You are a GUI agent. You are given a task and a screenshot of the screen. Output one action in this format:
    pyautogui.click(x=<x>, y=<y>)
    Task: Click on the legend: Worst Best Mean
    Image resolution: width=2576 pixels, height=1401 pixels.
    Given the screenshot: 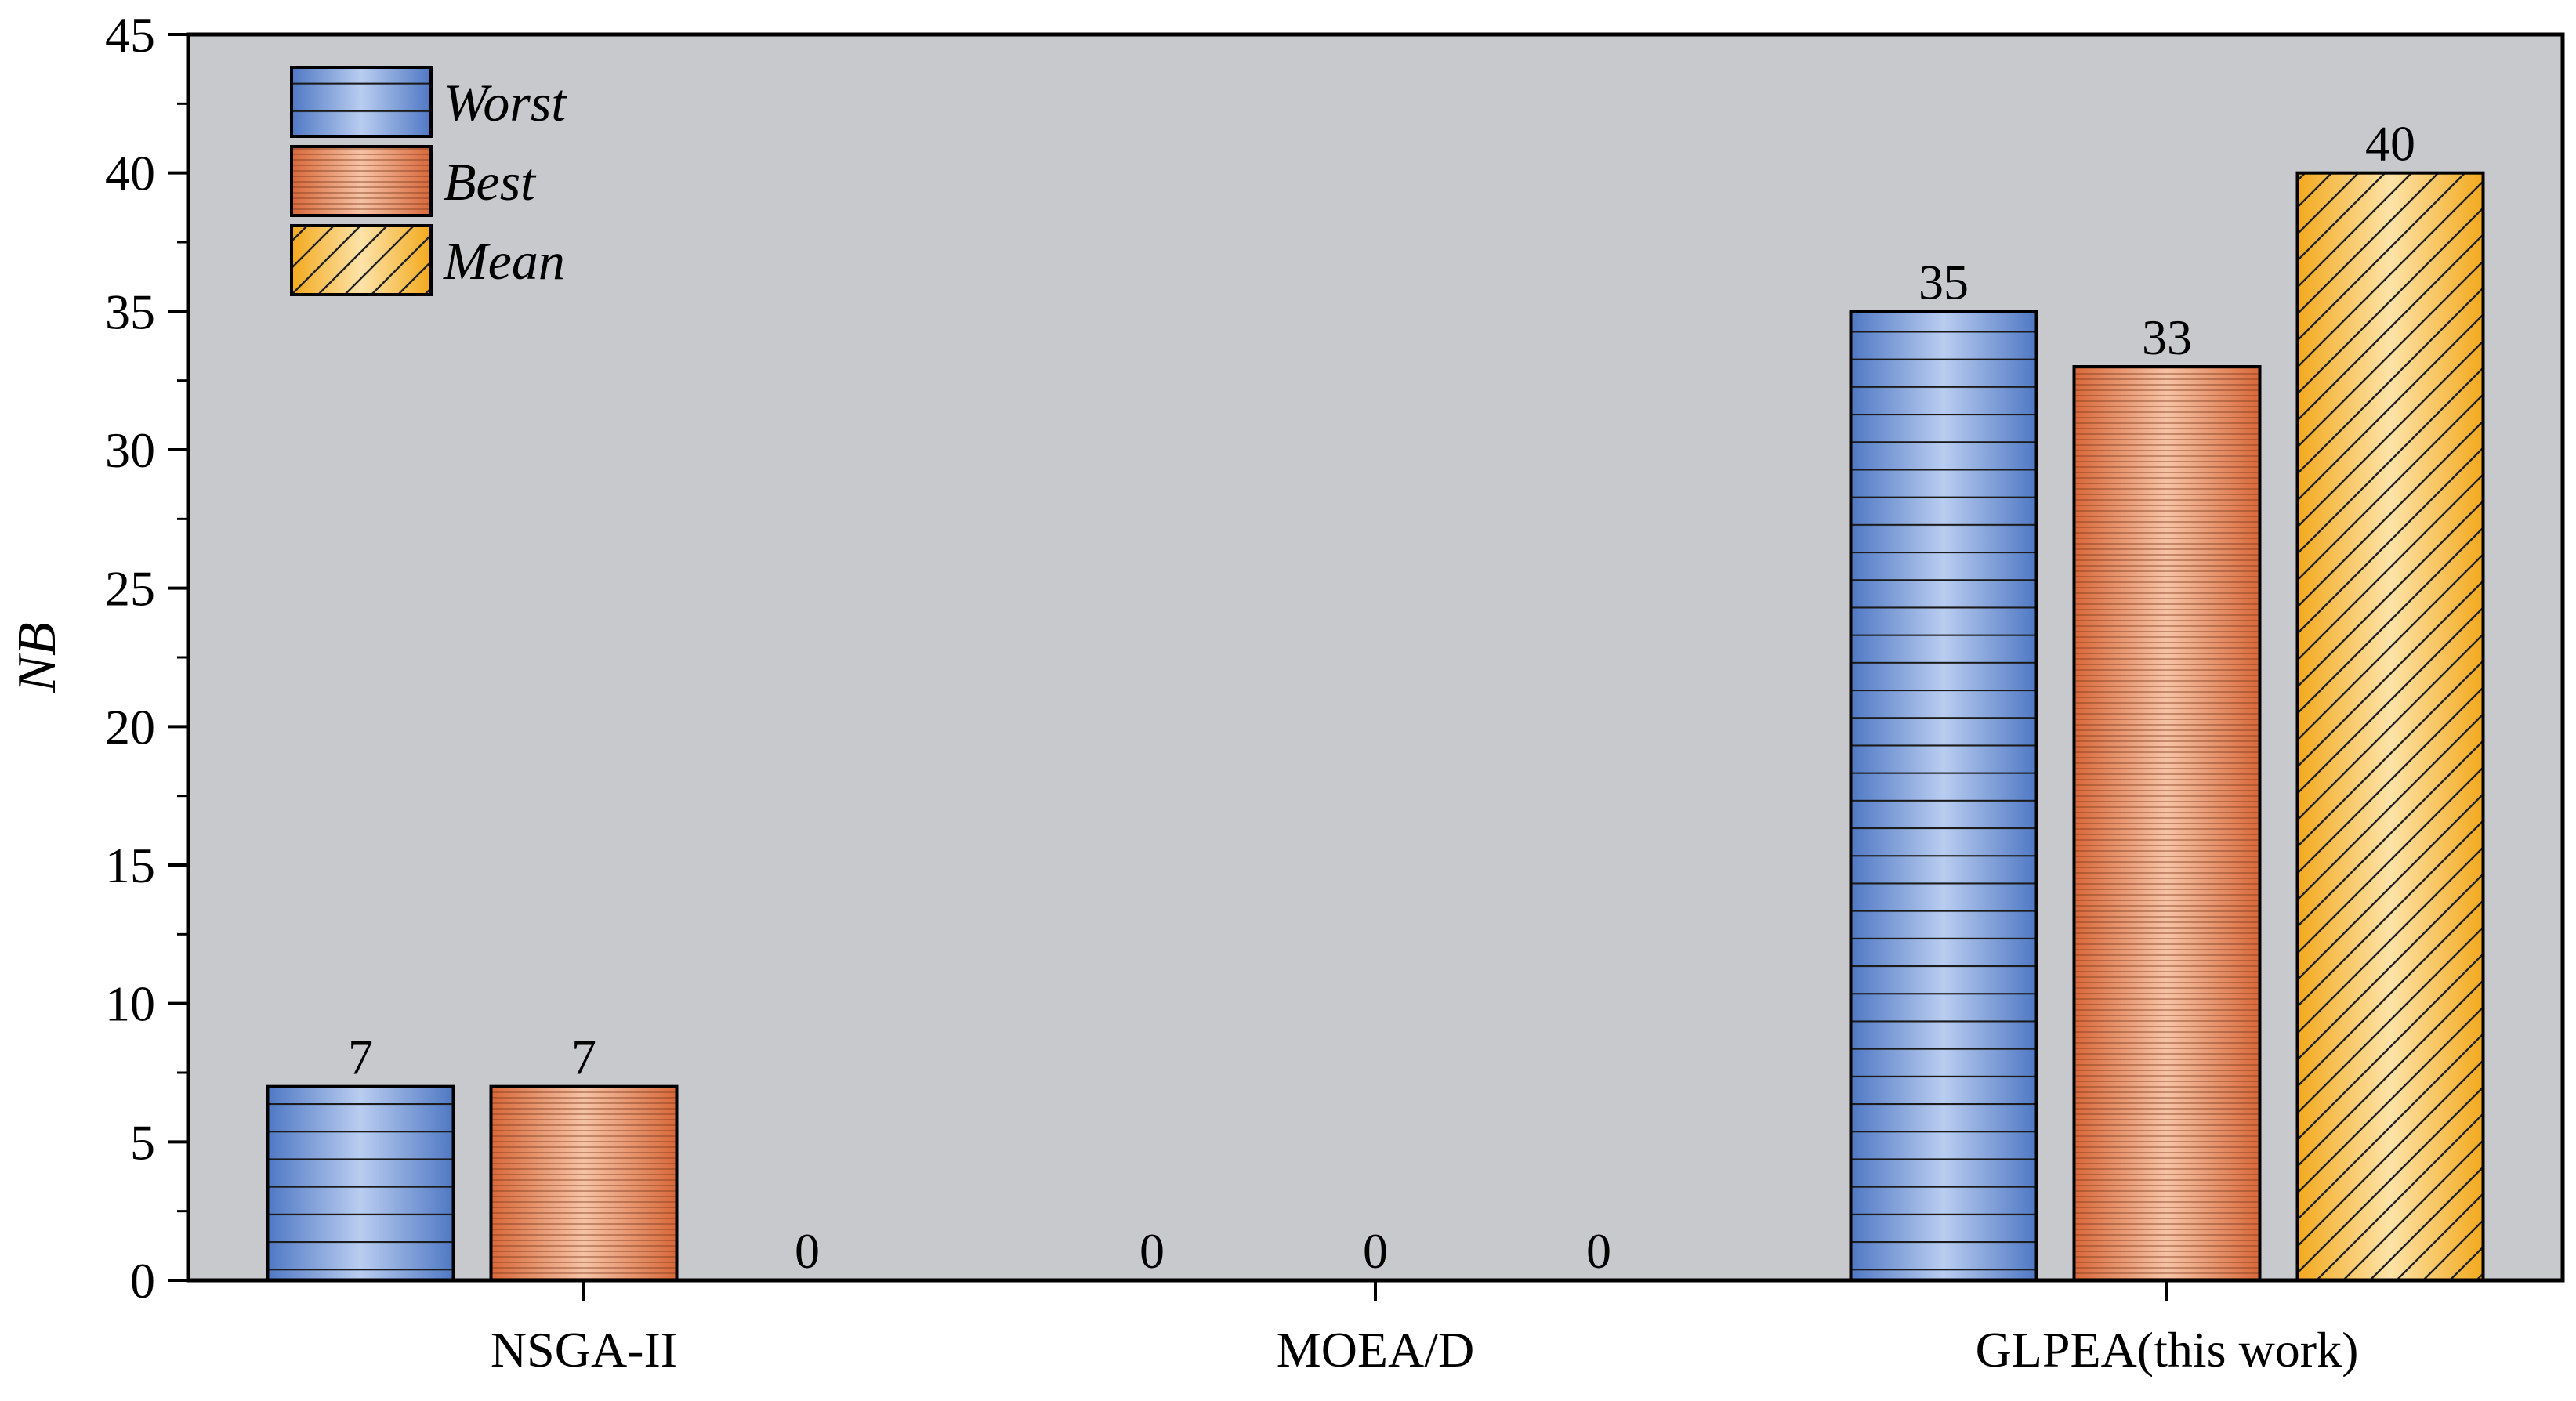 What is the action you would take?
    pyautogui.click(x=428, y=181)
    